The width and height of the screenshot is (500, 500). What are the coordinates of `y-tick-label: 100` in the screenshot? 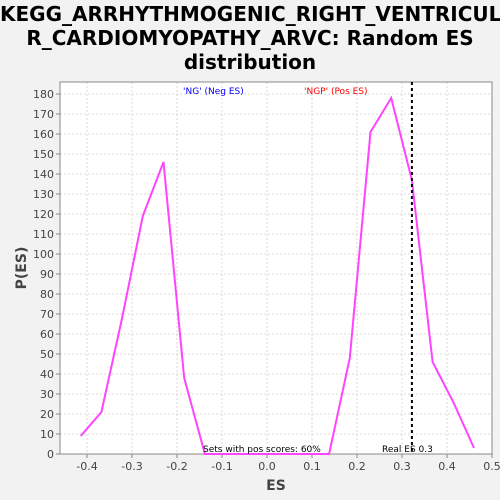 It's located at (43, 254).